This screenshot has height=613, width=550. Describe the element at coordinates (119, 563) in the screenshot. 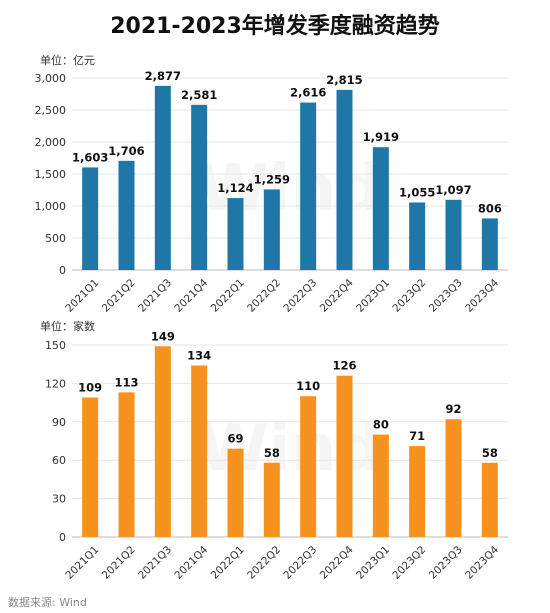

I see `count-category-label: 2021Q2` at that location.